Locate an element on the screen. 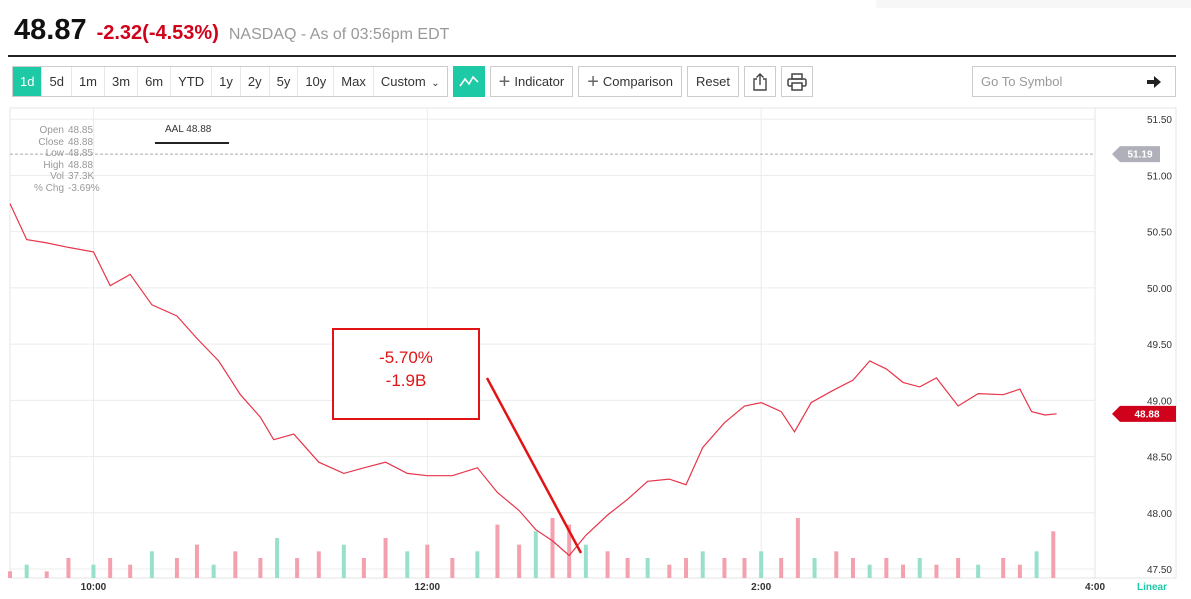 This screenshot has height=599, width=1191. go-button is located at coordinates (1154, 81).